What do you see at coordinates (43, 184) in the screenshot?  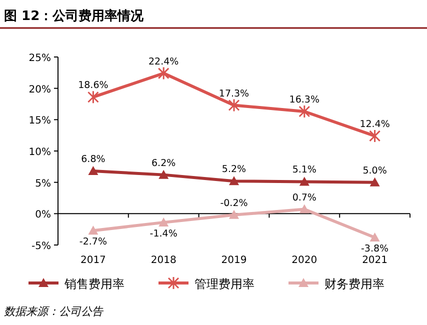 I see `y-tick-label: 5%` at bounding box center [43, 184].